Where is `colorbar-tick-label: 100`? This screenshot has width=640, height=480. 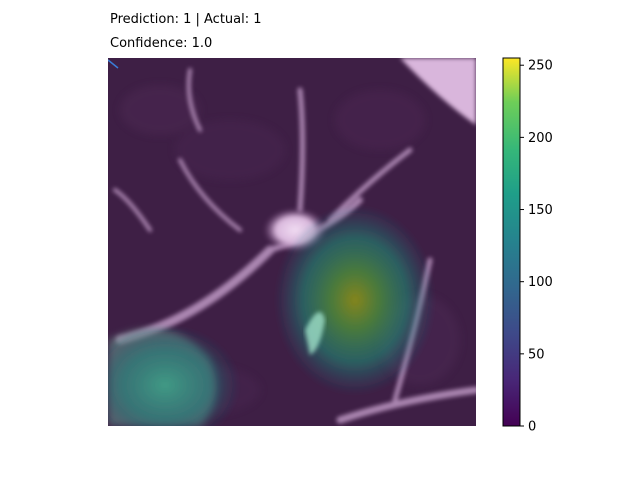
colorbar-tick-label: 100 is located at coordinates (540, 282).